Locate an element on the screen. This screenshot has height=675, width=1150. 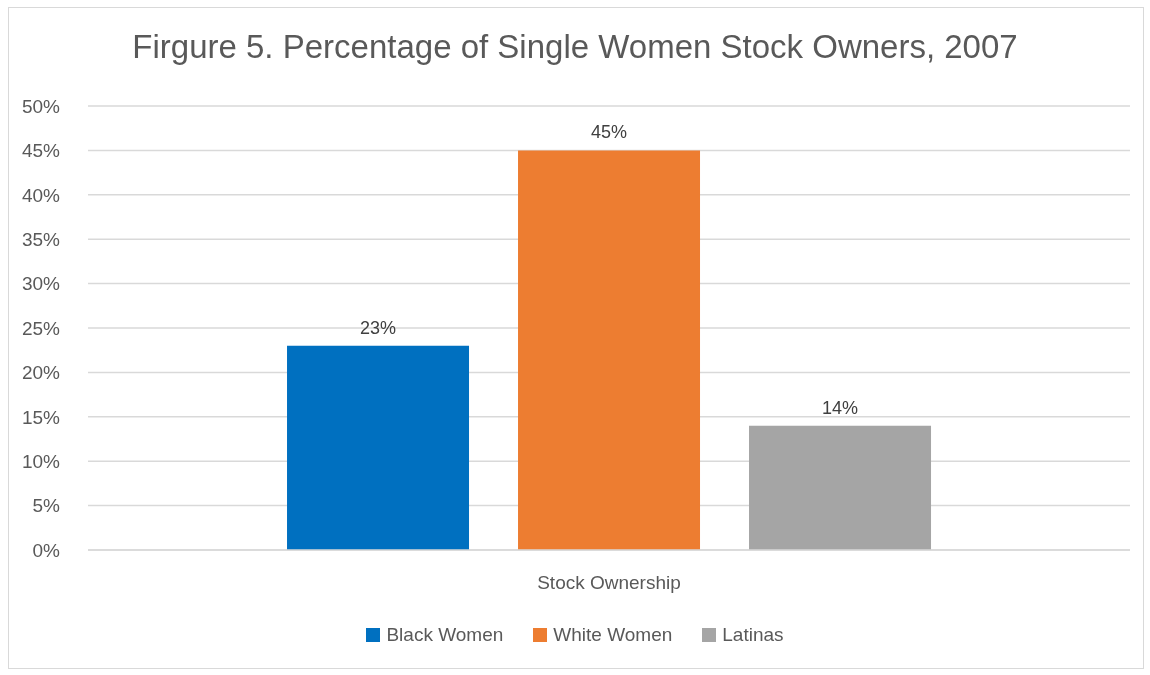
data-label: 14% is located at coordinates (840, 407).